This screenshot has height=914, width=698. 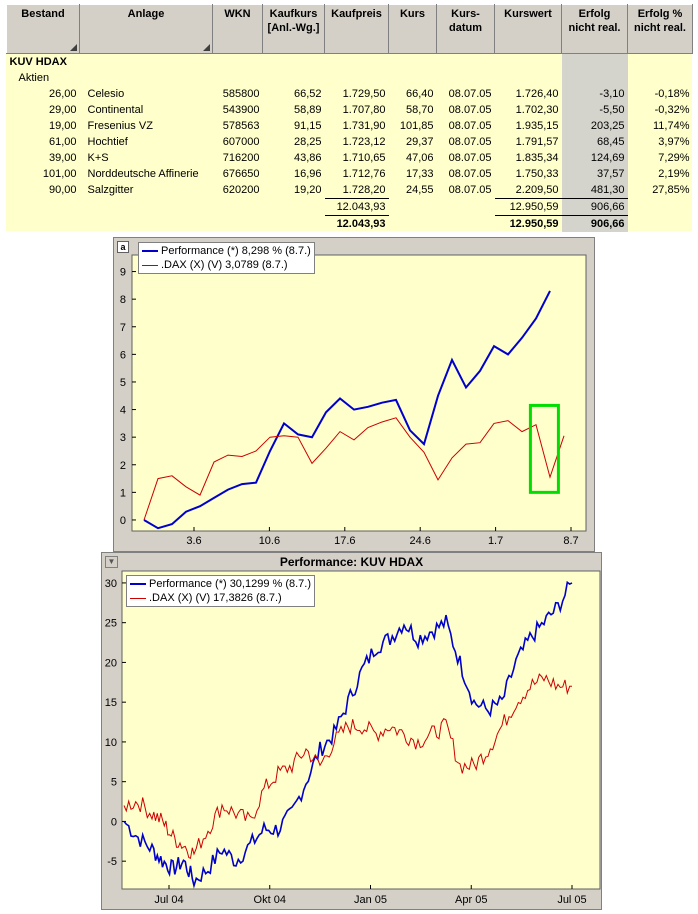 I want to click on cell-kaufpreis: 1.731,90, so click(x=364, y=126).